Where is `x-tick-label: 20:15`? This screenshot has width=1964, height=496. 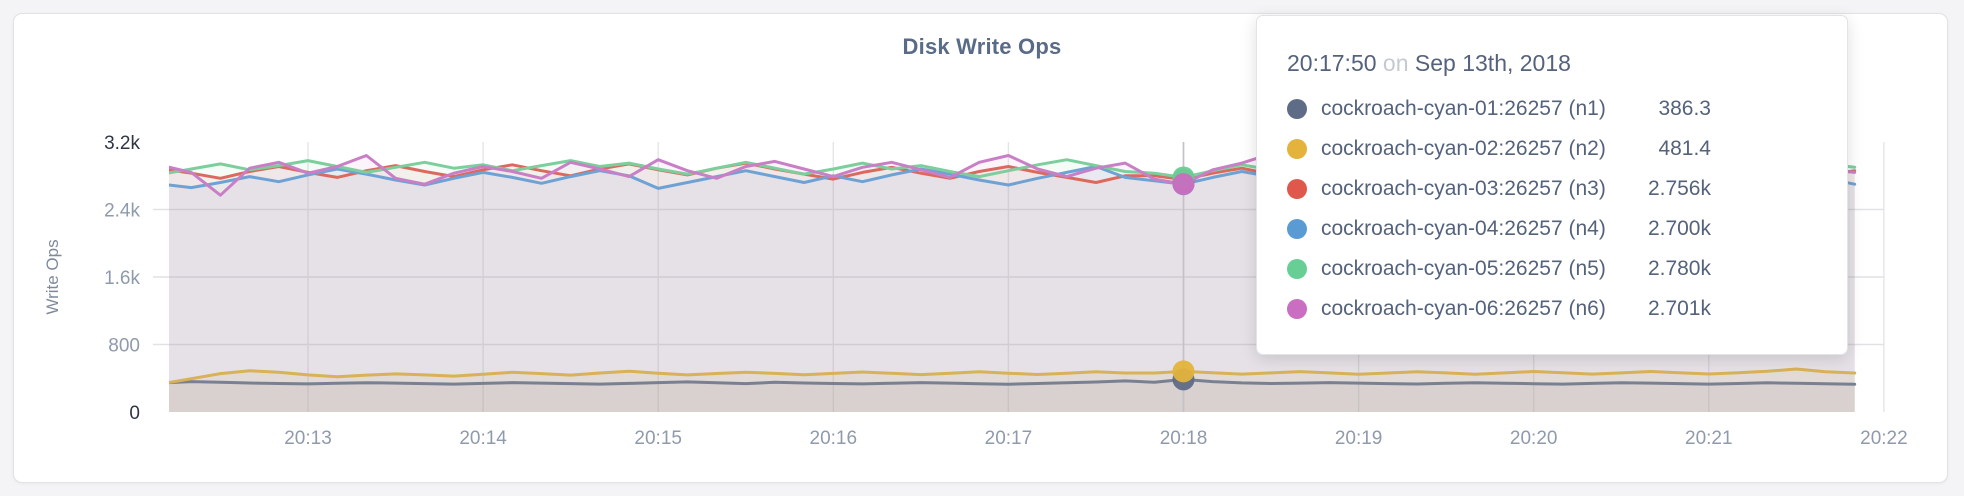 x-tick-label: 20:15 is located at coordinates (658, 438).